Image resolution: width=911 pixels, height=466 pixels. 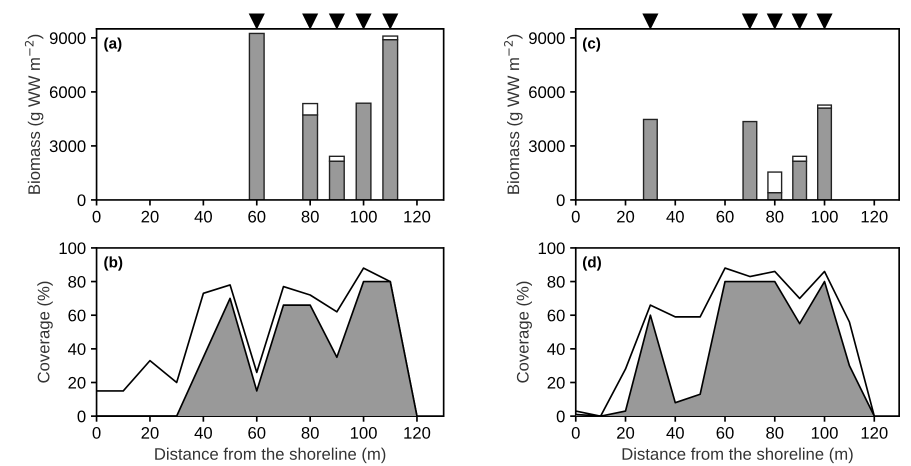 What do you see at coordinates (591, 263) in the screenshot?
I see `annotation: (d)` at bounding box center [591, 263].